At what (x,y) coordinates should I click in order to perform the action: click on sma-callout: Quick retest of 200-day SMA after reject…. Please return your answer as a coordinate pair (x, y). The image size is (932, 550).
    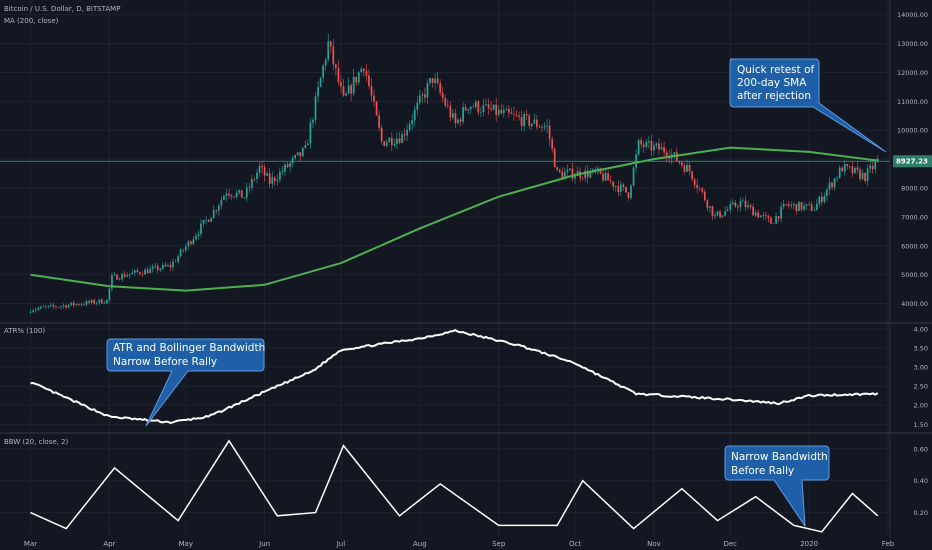
    Looking at the image, I should click on (808, 105).